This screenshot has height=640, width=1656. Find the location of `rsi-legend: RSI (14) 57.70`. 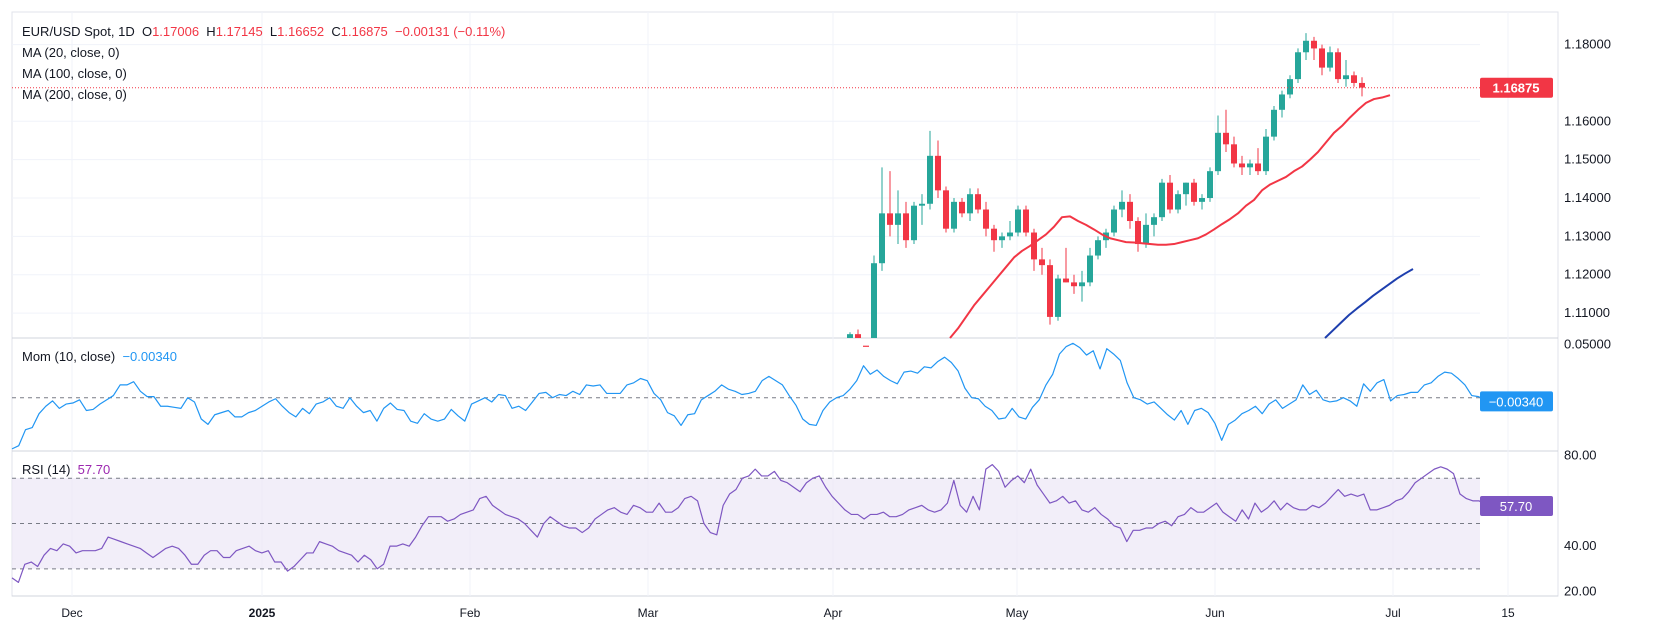

rsi-legend: RSI (14) 57.70 is located at coordinates (66, 470).